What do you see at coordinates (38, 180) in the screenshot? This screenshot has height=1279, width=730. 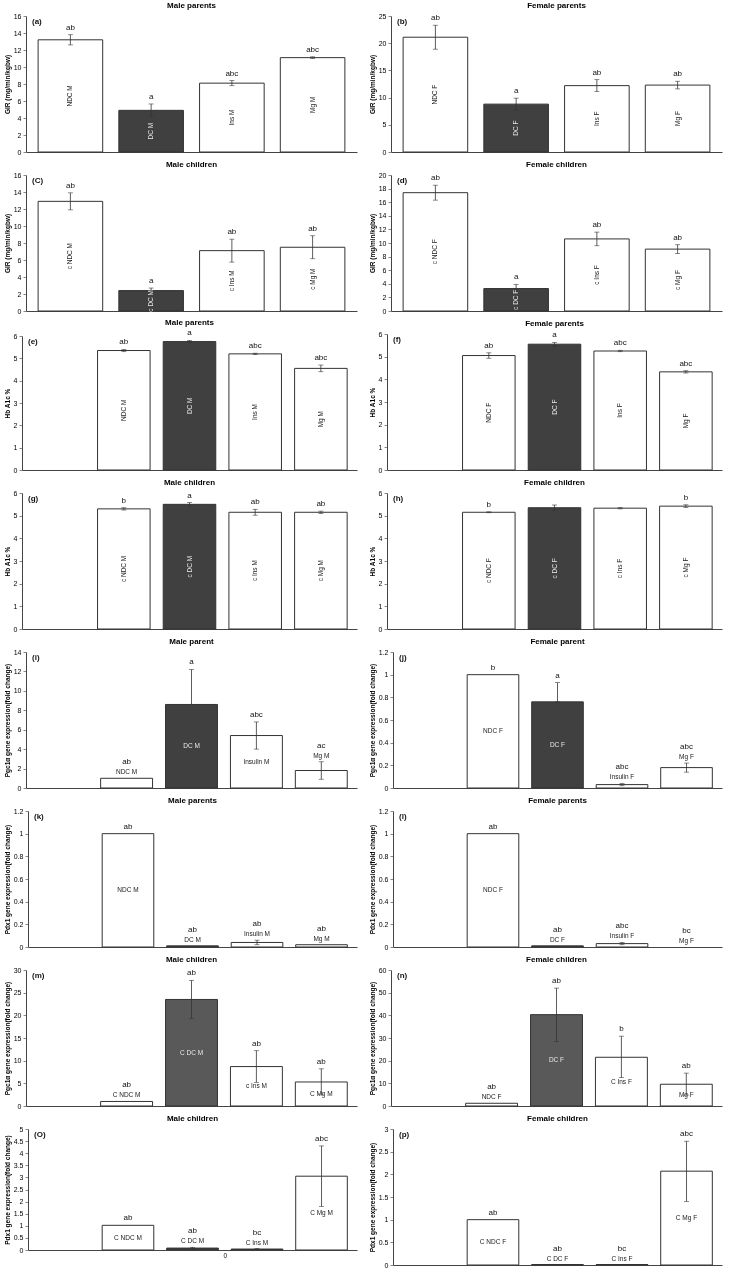 I see `annotation: (C)` at bounding box center [38, 180].